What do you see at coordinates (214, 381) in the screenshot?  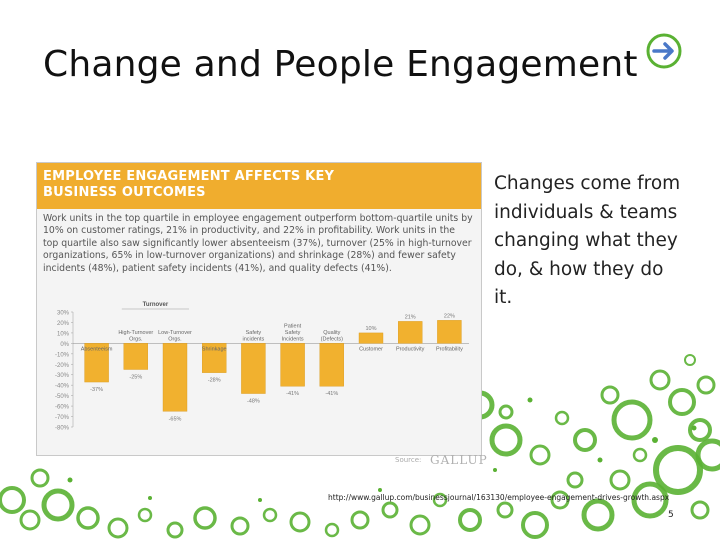 I see `bar-value-label: -28%` at bounding box center [214, 381].